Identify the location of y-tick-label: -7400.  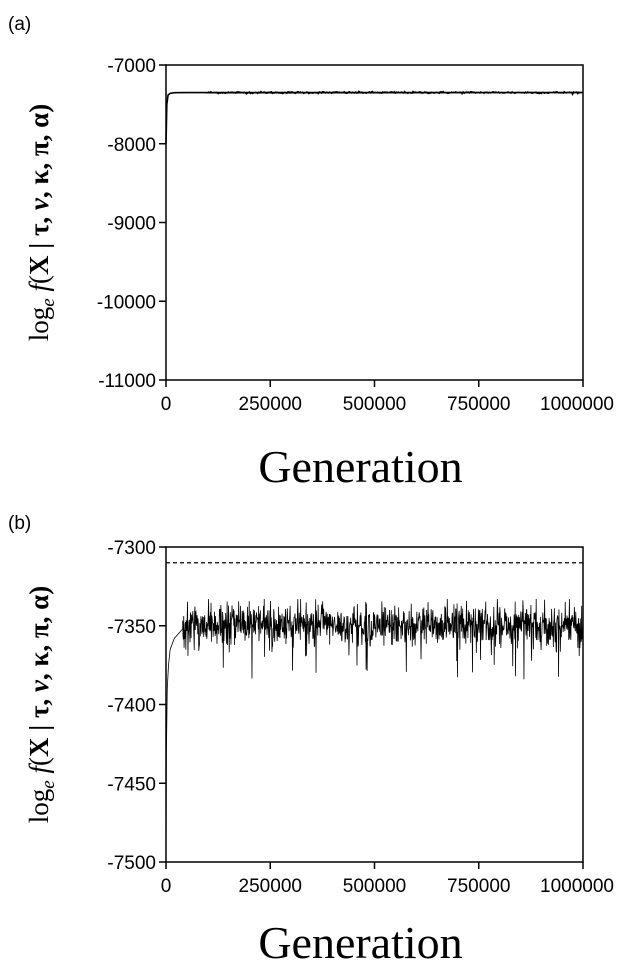
(131, 706).